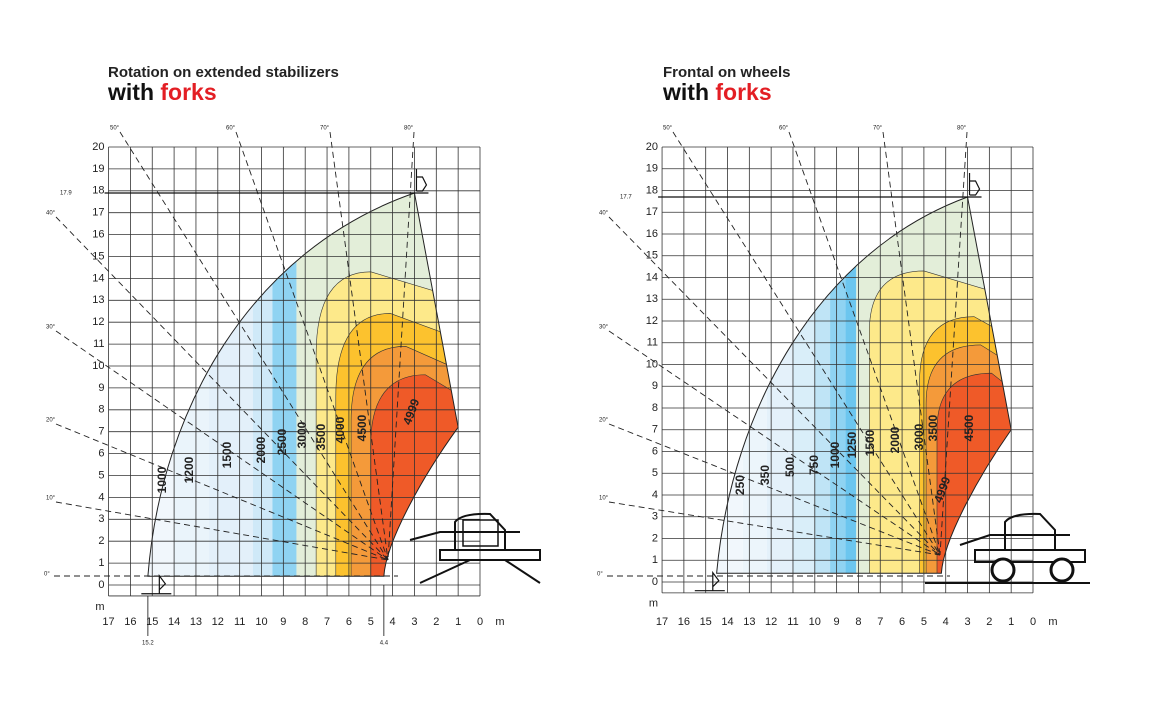 The width and height of the screenshot is (1159, 709). What do you see at coordinates (189, 469) in the screenshot?
I see `load-label: 1200` at bounding box center [189, 469].